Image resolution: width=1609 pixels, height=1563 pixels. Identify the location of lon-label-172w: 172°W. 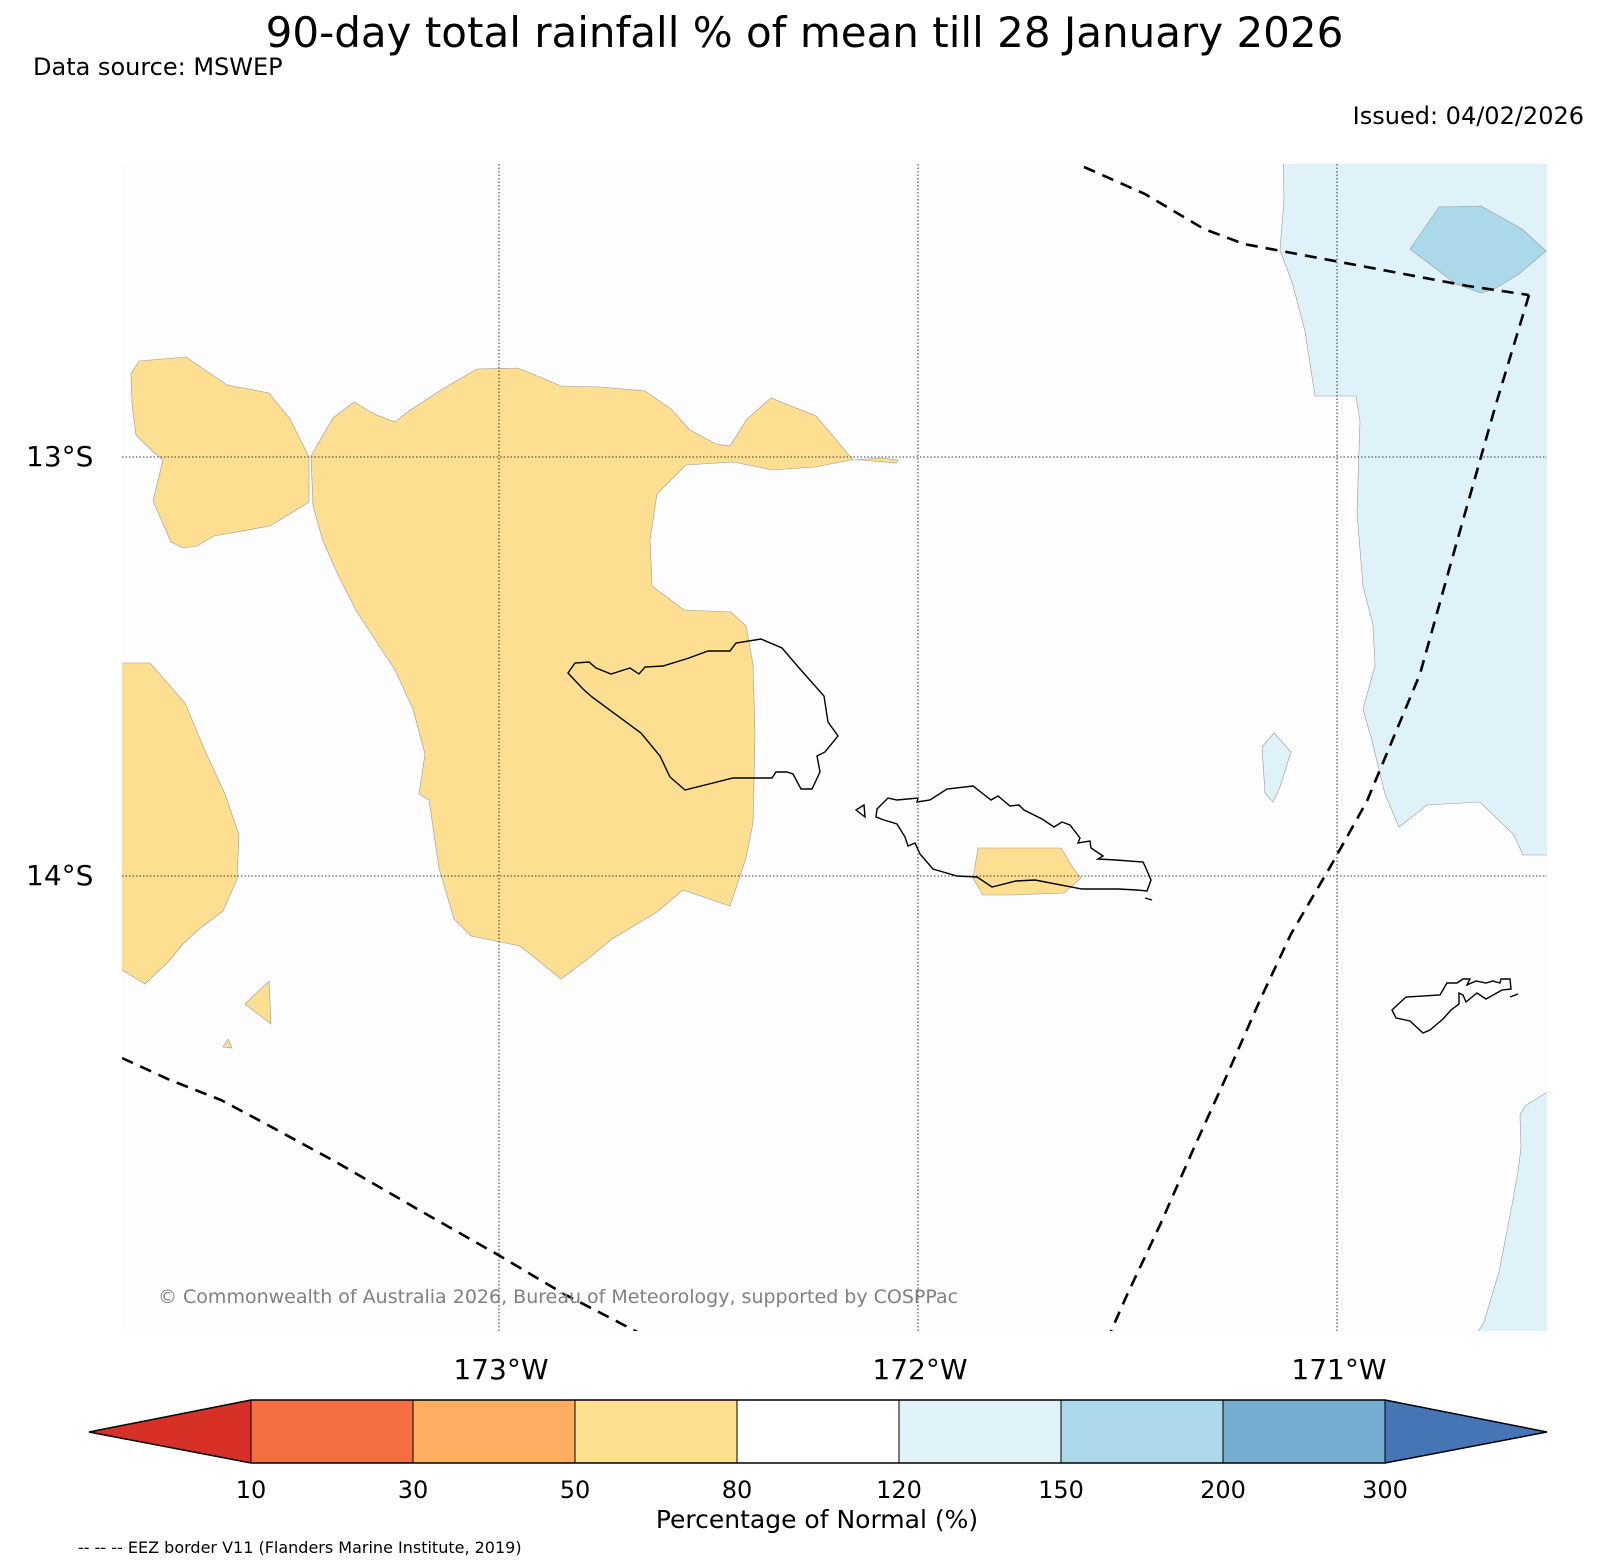
(920, 1369).